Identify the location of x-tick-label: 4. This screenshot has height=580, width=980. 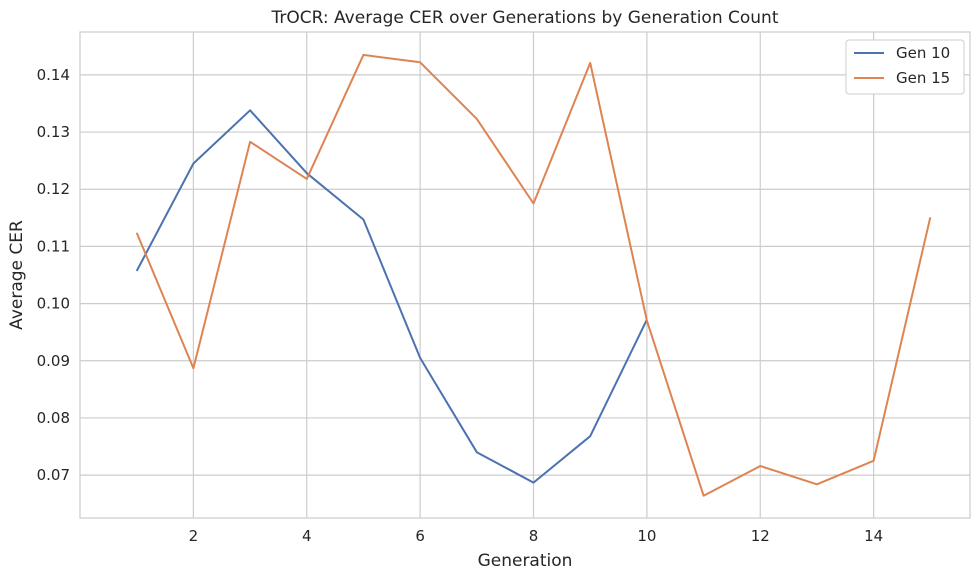
(307, 536).